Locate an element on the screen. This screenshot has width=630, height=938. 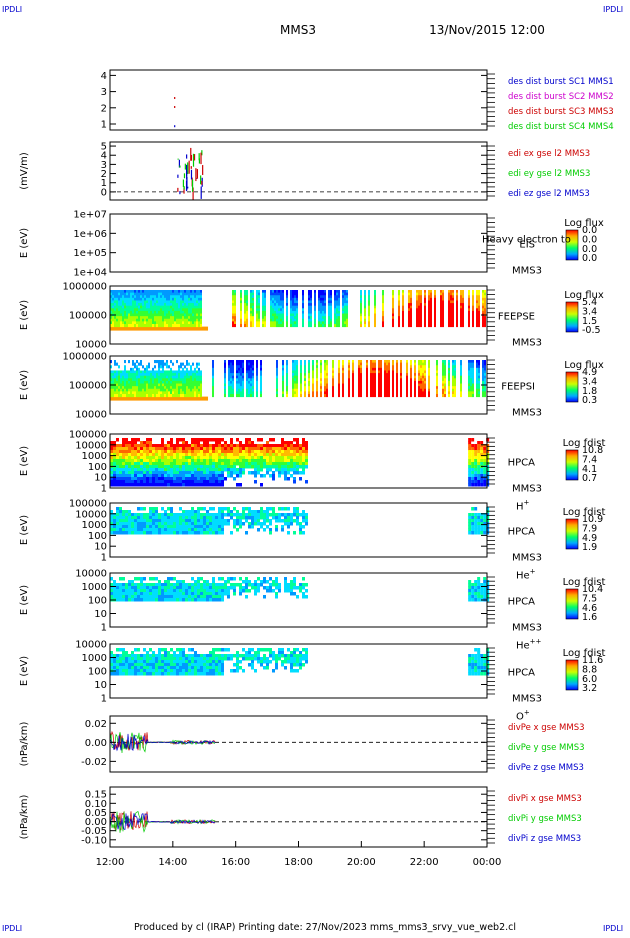
y-tick-label: 10 is located at coordinates (100, 547).